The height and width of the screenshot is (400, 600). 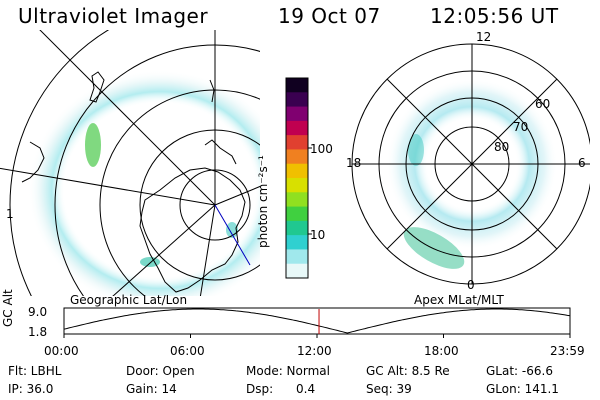 I want to click on colorbar-tick-10: 10, so click(x=318, y=235).